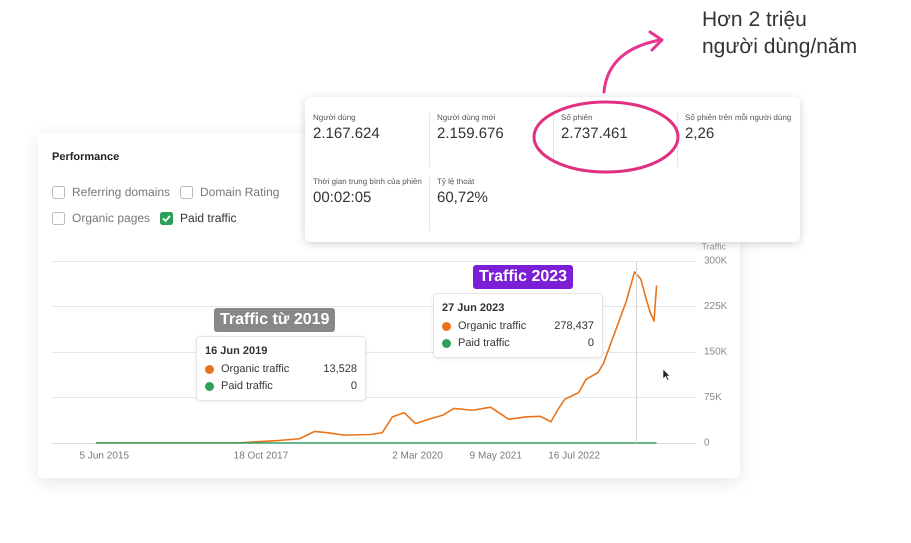 The height and width of the screenshot is (543, 911). Describe the element at coordinates (700, 133) in the screenshot. I see `text: 2,26` at that location.